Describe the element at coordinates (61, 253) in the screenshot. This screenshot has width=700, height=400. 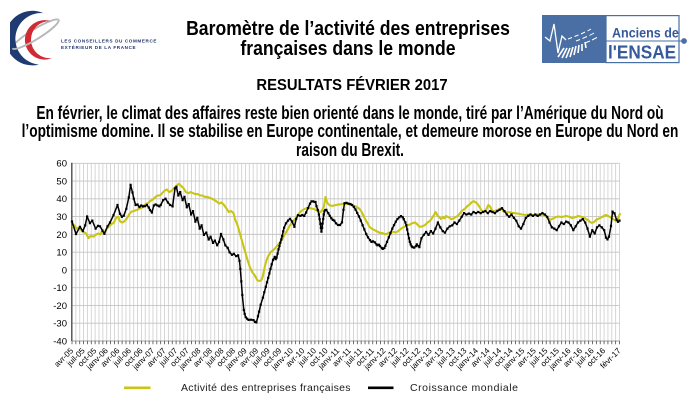
I see `svg-text: 10` at that location.